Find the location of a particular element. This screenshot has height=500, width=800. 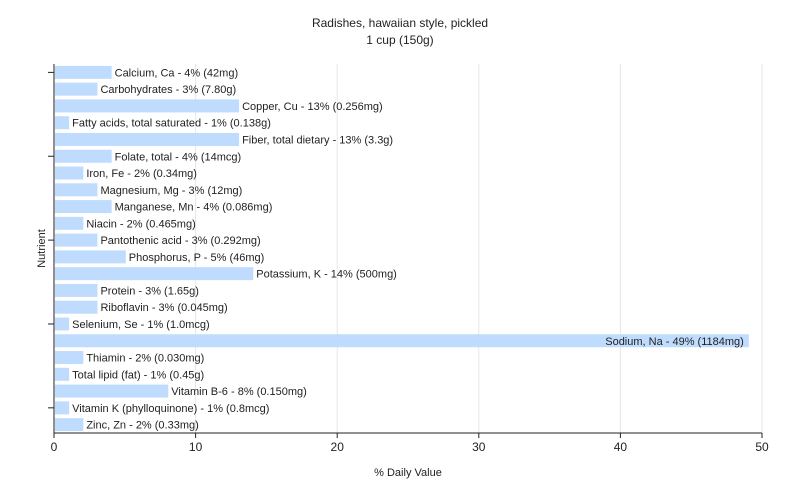

bar-label: Vitamin B-6 - 8% (0.150mg) is located at coordinates (239, 392).